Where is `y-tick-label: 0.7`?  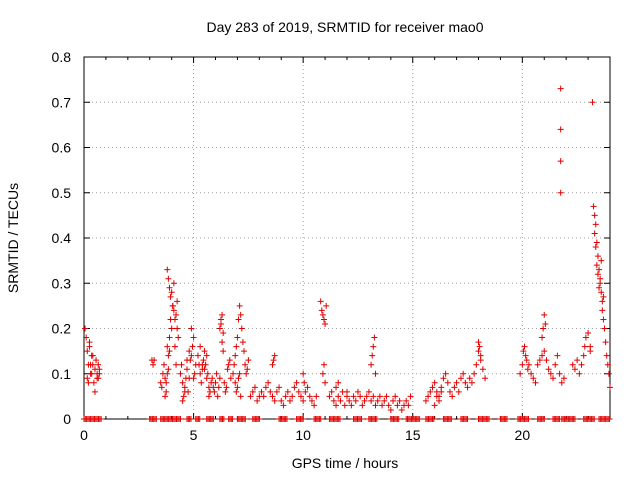 y-tick-label: 0.7 is located at coordinates (62, 102).